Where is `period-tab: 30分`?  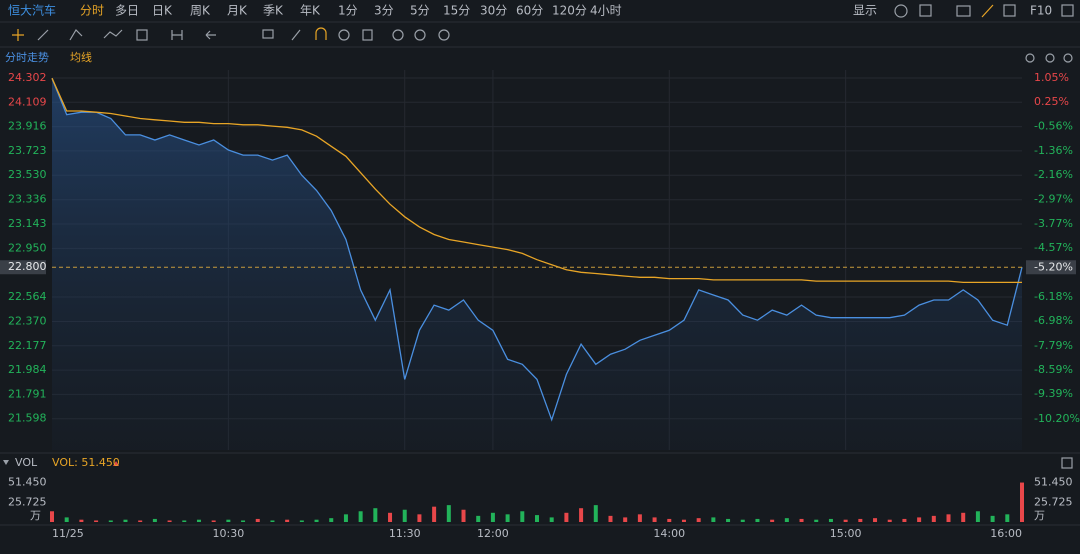
period-tab: 30分 is located at coordinates (493, 11).